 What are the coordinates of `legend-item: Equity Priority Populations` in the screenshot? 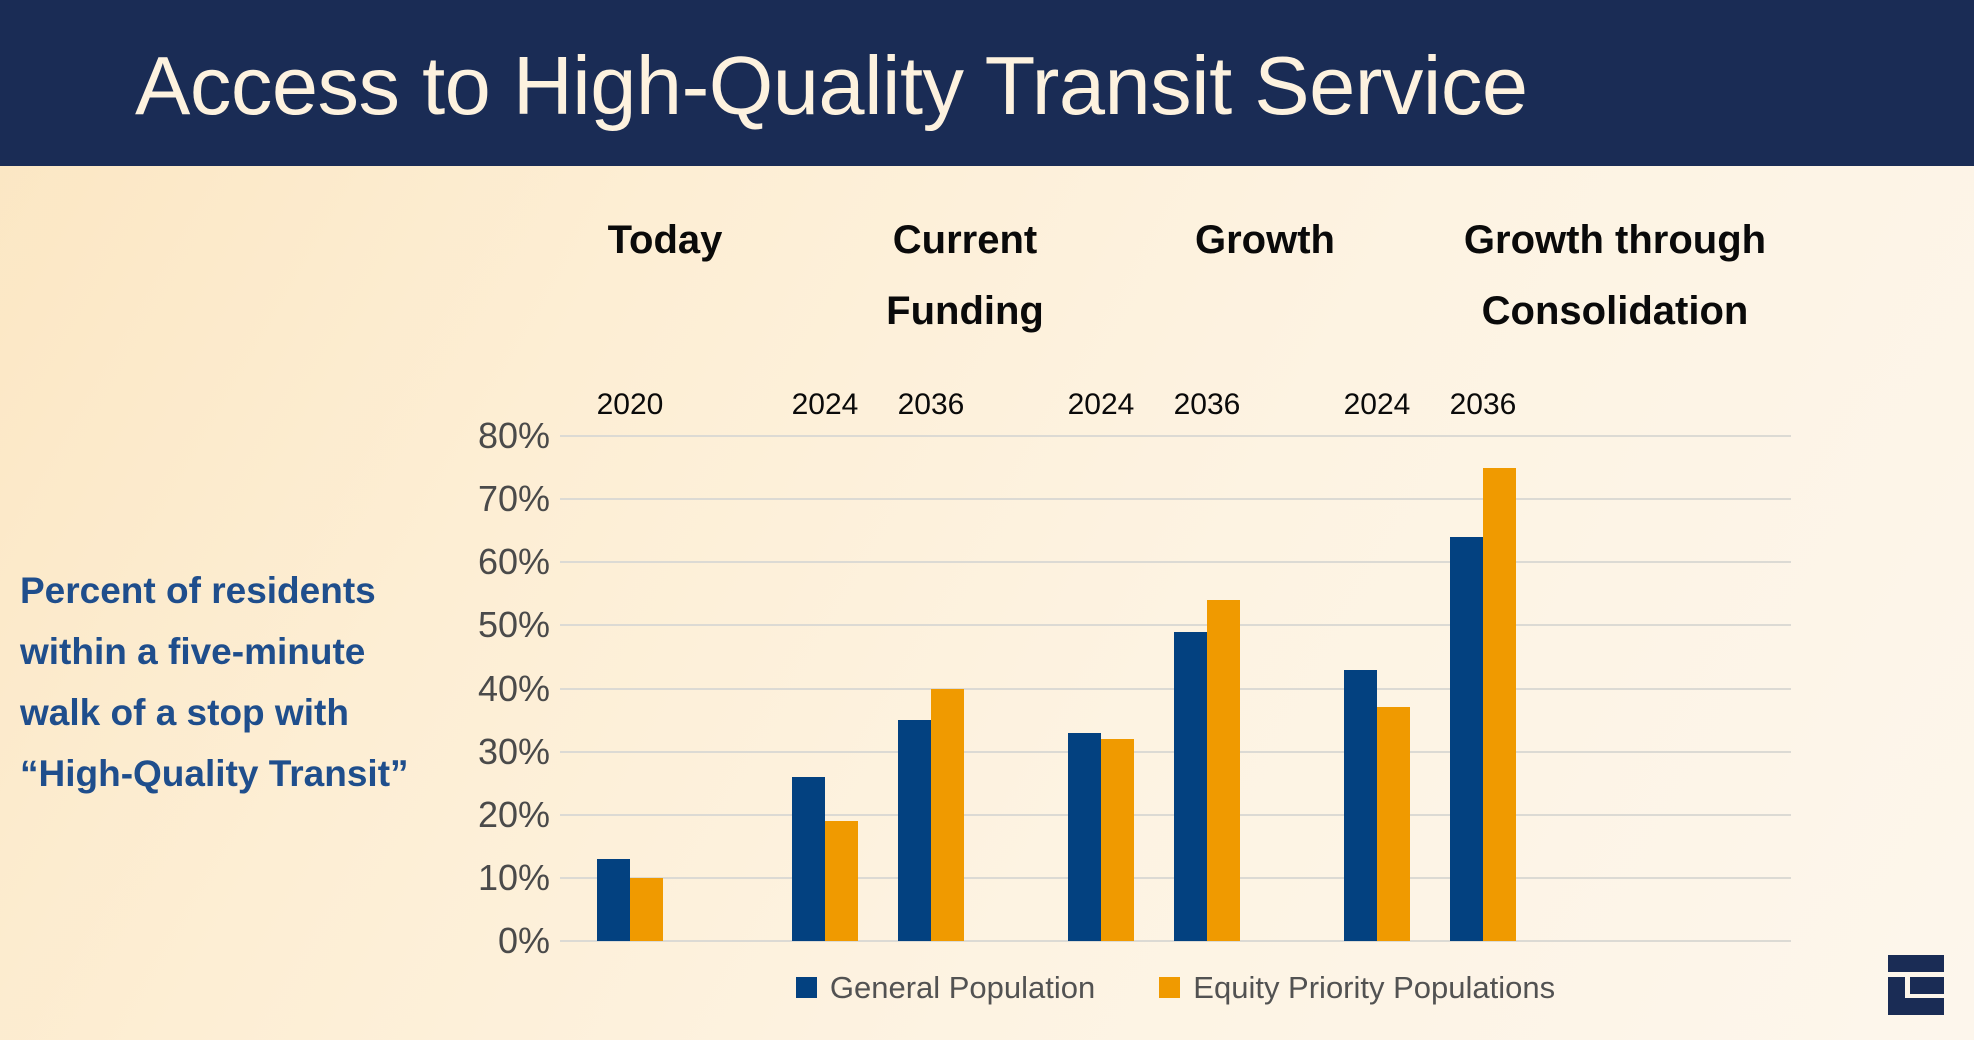 It's located at (1357, 987).